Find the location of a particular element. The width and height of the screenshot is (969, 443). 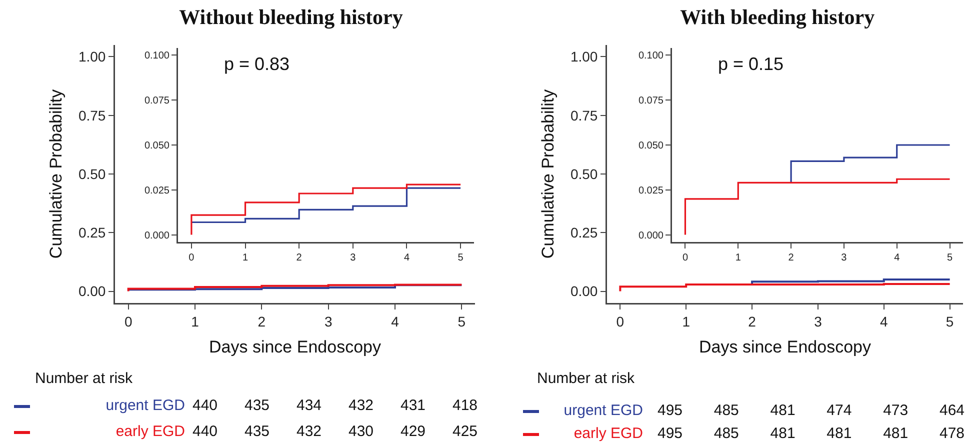

text: 425 is located at coordinates (465, 432).